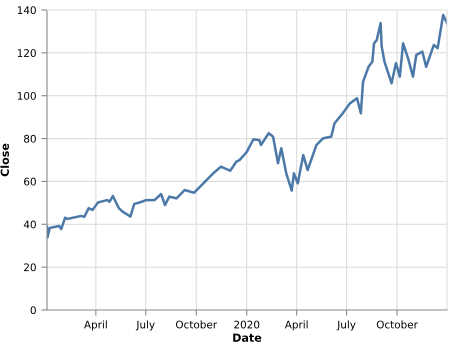 Image resolution: width=454 pixels, height=347 pixels. I want to click on x-tick-label: 2020, so click(247, 324).